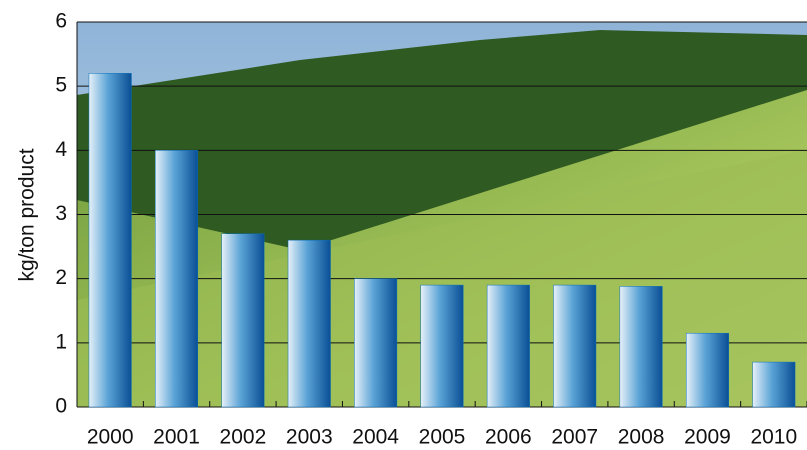  I want to click on x-tick-label: 2008, so click(641, 437).